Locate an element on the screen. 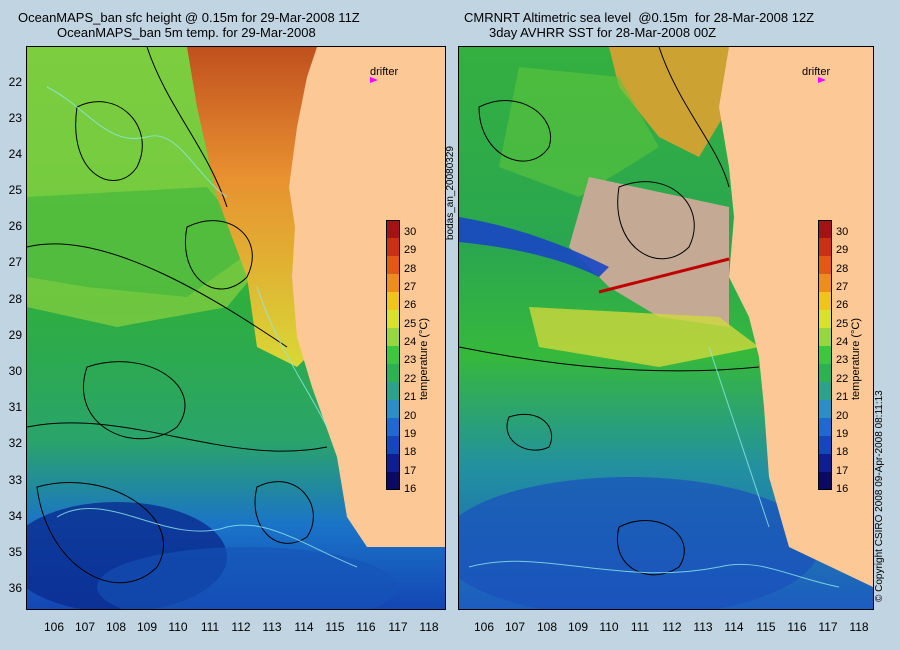 The image size is (900, 650). right-drifter-label: drifter is located at coordinates (816, 72).